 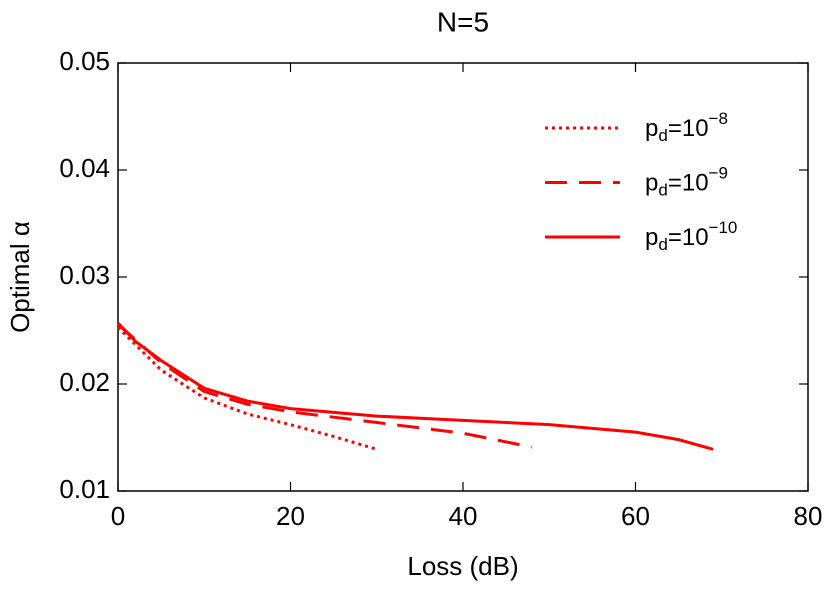 What do you see at coordinates (84, 168) in the screenshot?
I see `y-tick-label: 0.04` at bounding box center [84, 168].